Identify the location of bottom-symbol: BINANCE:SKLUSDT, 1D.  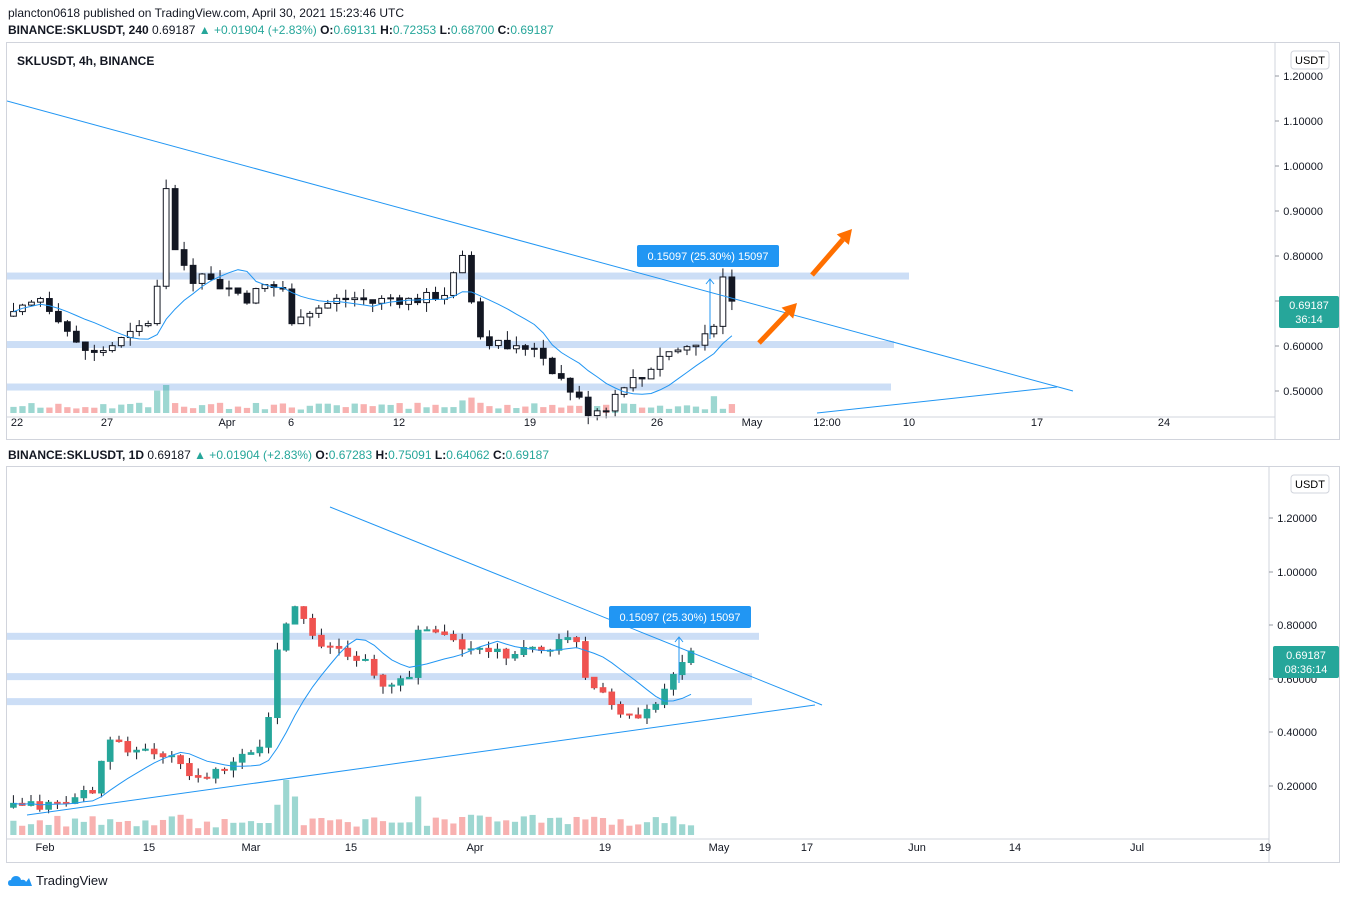
(76, 455).